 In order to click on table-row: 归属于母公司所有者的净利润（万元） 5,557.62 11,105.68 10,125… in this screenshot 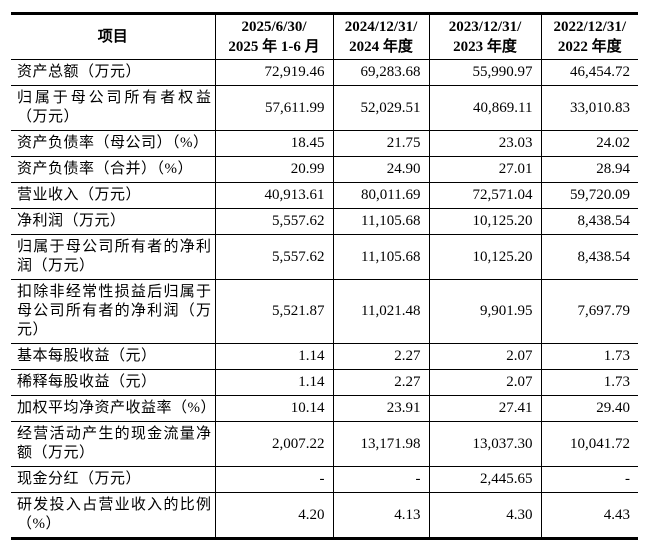, I will do `click(324, 257)`.